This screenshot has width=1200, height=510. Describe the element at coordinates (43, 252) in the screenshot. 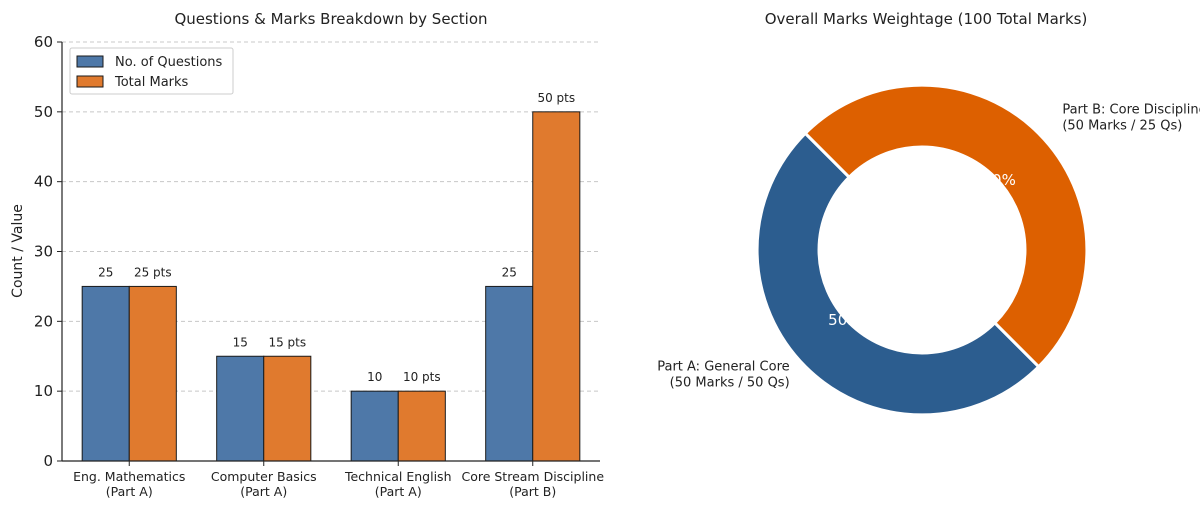

I see `y-tick-label: 30` at that location.